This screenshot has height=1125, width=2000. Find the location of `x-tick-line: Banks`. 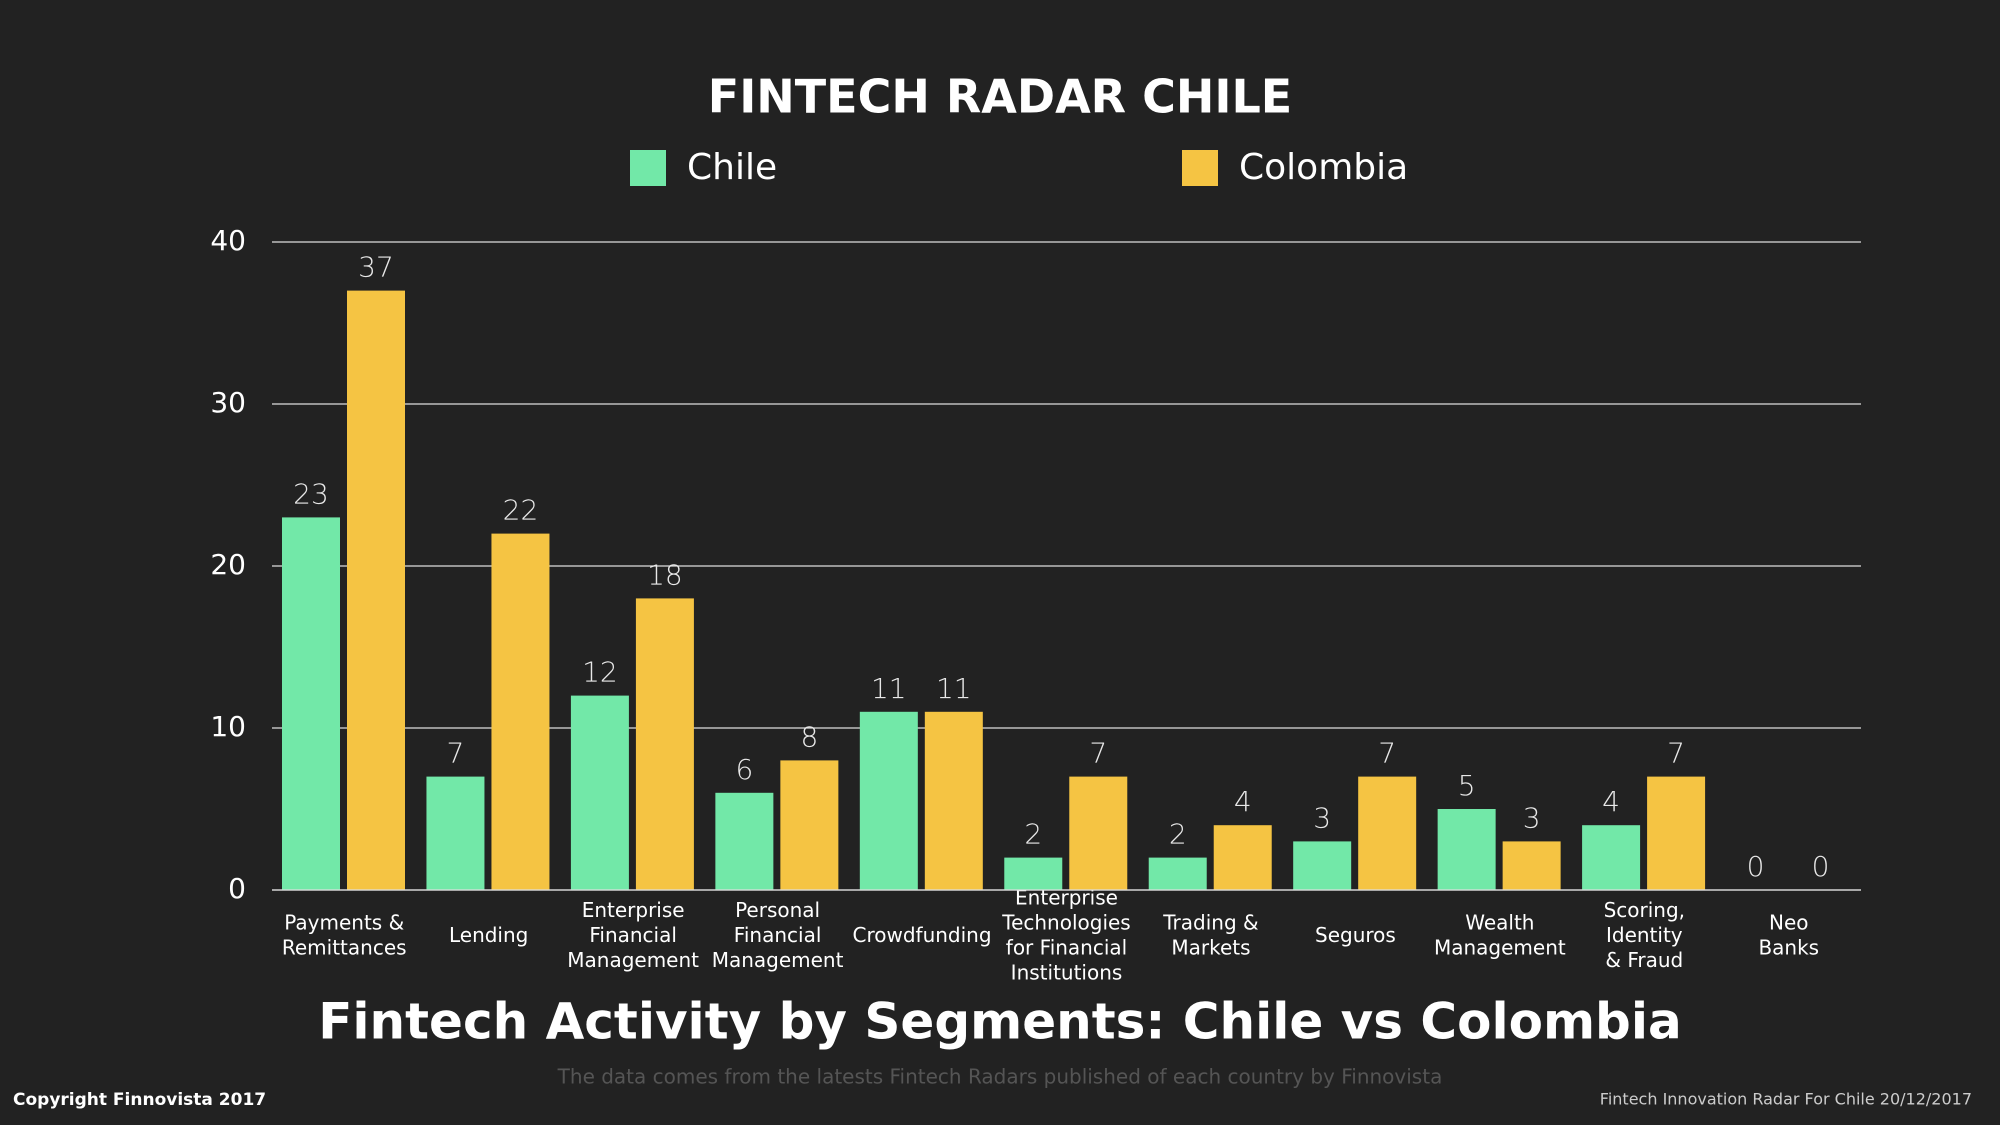

x-tick-line: Banks is located at coordinates (1788, 947).